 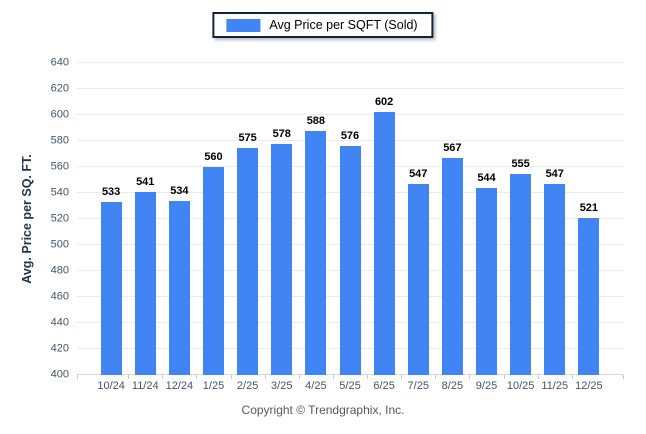 I want to click on legend-label: Avg Price per SQFT (Sold), so click(x=343, y=25).